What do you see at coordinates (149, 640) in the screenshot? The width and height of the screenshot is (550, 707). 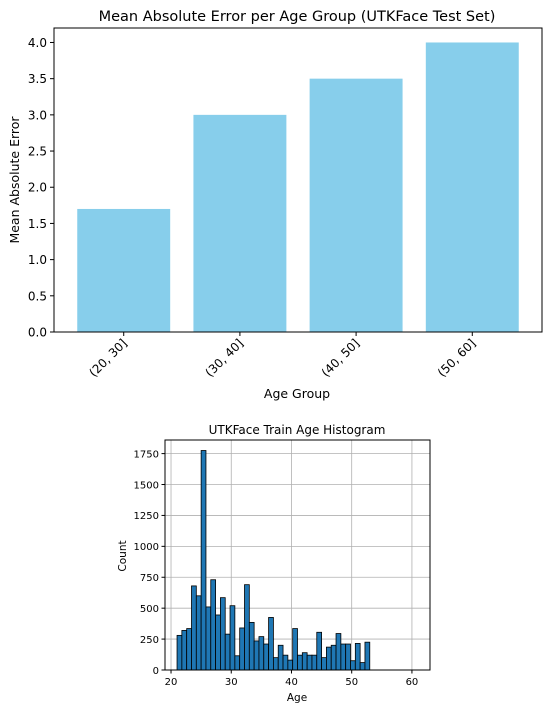 I see `chart2-y-tick-label: 250` at bounding box center [149, 640].